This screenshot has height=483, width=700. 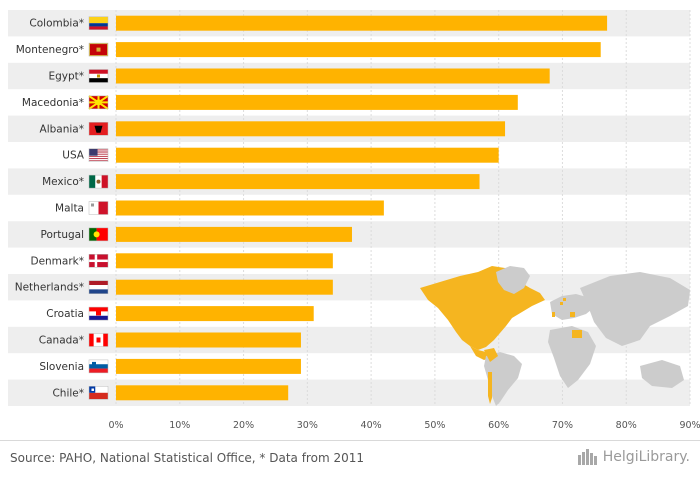 What do you see at coordinates (562, 425) in the screenshot?
I see `x-tick-label: 70%` at bounding box center [562, 425].